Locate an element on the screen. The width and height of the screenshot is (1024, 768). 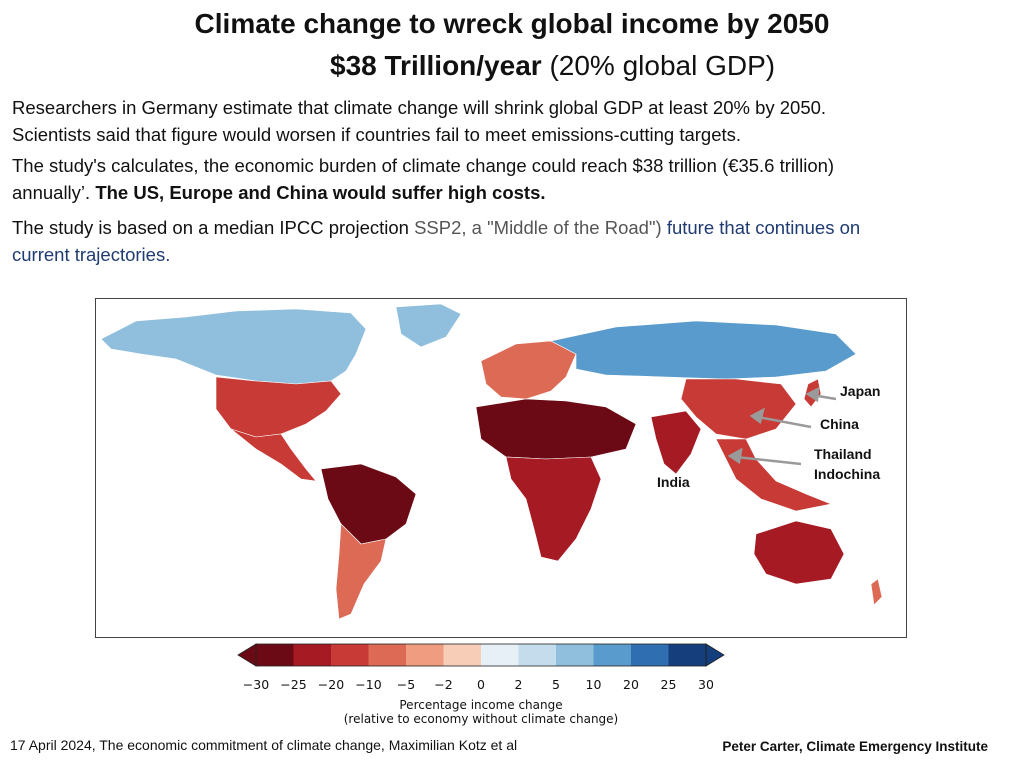
region-europe is located at coordinates (528, 370).